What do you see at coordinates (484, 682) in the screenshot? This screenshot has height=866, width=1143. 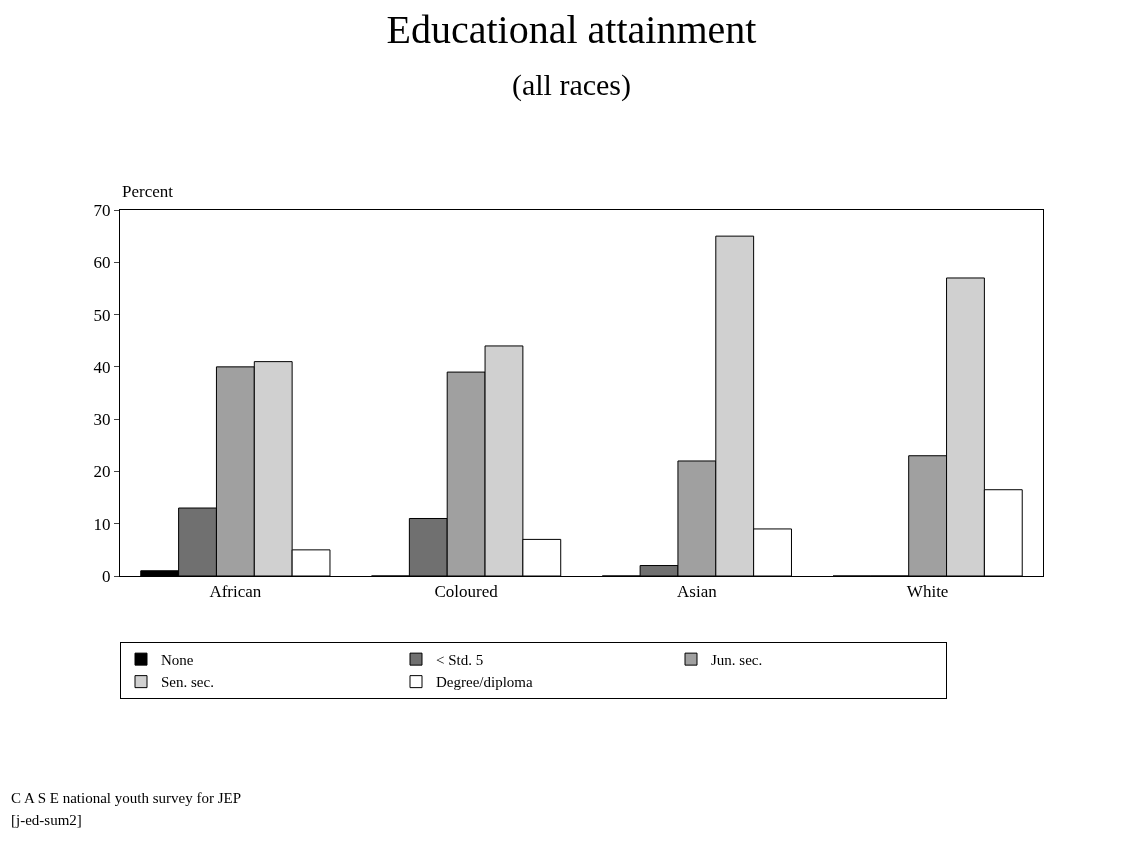 I see `legend-label: Degree/diploma` at bounding box center [484, 682].